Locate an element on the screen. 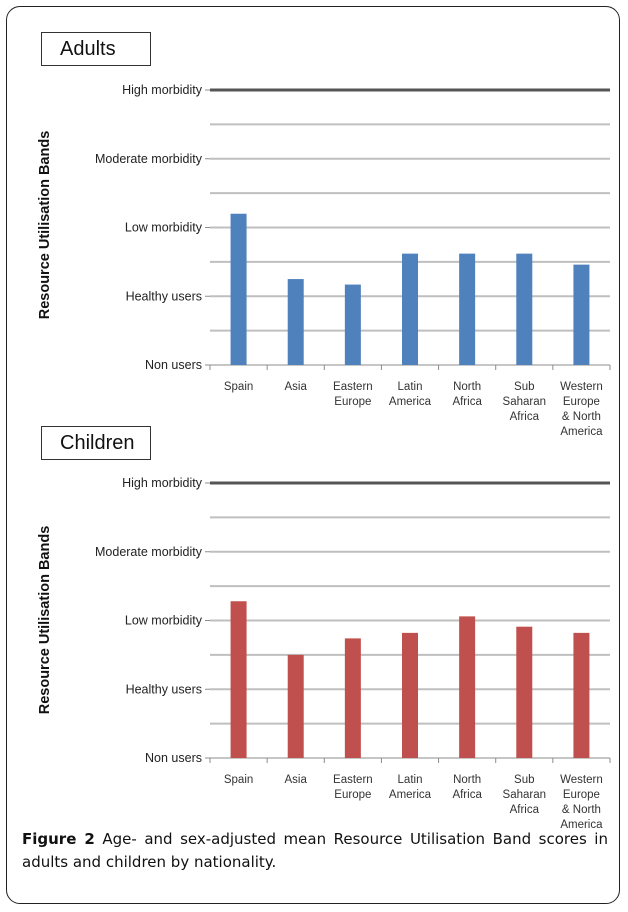 This screenshot has width=628, height=912. children-category-label: Spain is located at coordinates (238, 780).